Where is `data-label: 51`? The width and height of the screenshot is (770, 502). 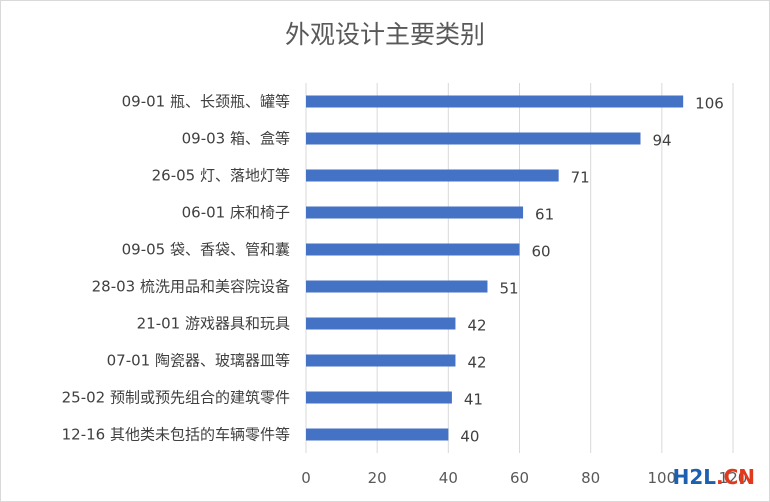 data-label: 51 is located at coordinates (508, 289).